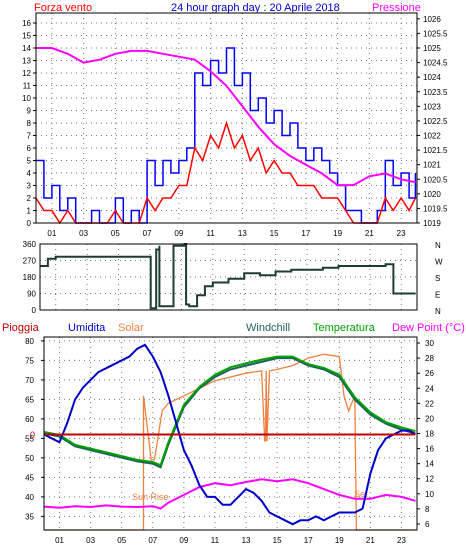 This screenshot has width=466, height=555. What do you see at coordinates (432, 194) in the screenshot?
I see `panel1-right-tick-label: 1020` at bounding box center [432, 194].